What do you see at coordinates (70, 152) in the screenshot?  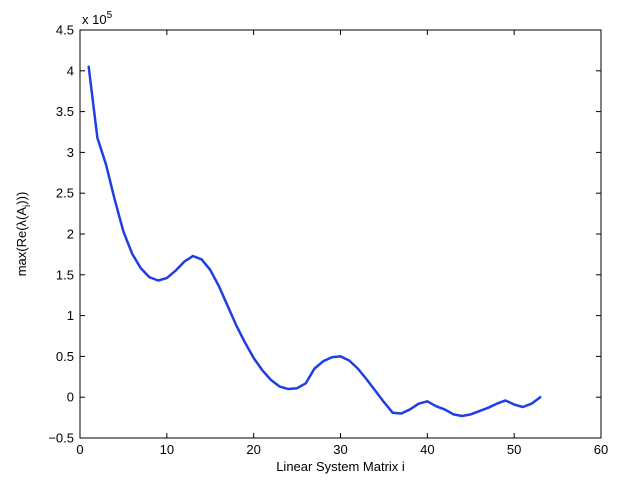 I see `y-tick-label: 3` at bounding box center [70, 152].